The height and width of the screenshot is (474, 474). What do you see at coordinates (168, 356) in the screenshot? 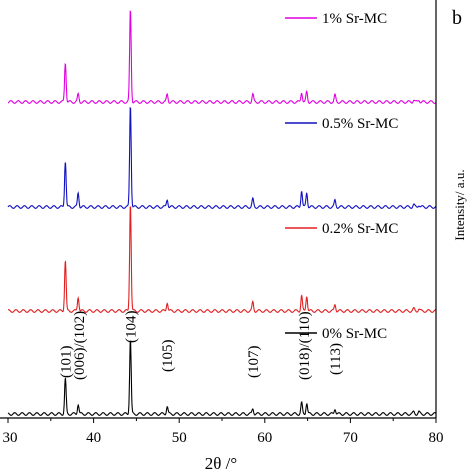
I see `peak-label: (105)` at bounding box center [168, 356].